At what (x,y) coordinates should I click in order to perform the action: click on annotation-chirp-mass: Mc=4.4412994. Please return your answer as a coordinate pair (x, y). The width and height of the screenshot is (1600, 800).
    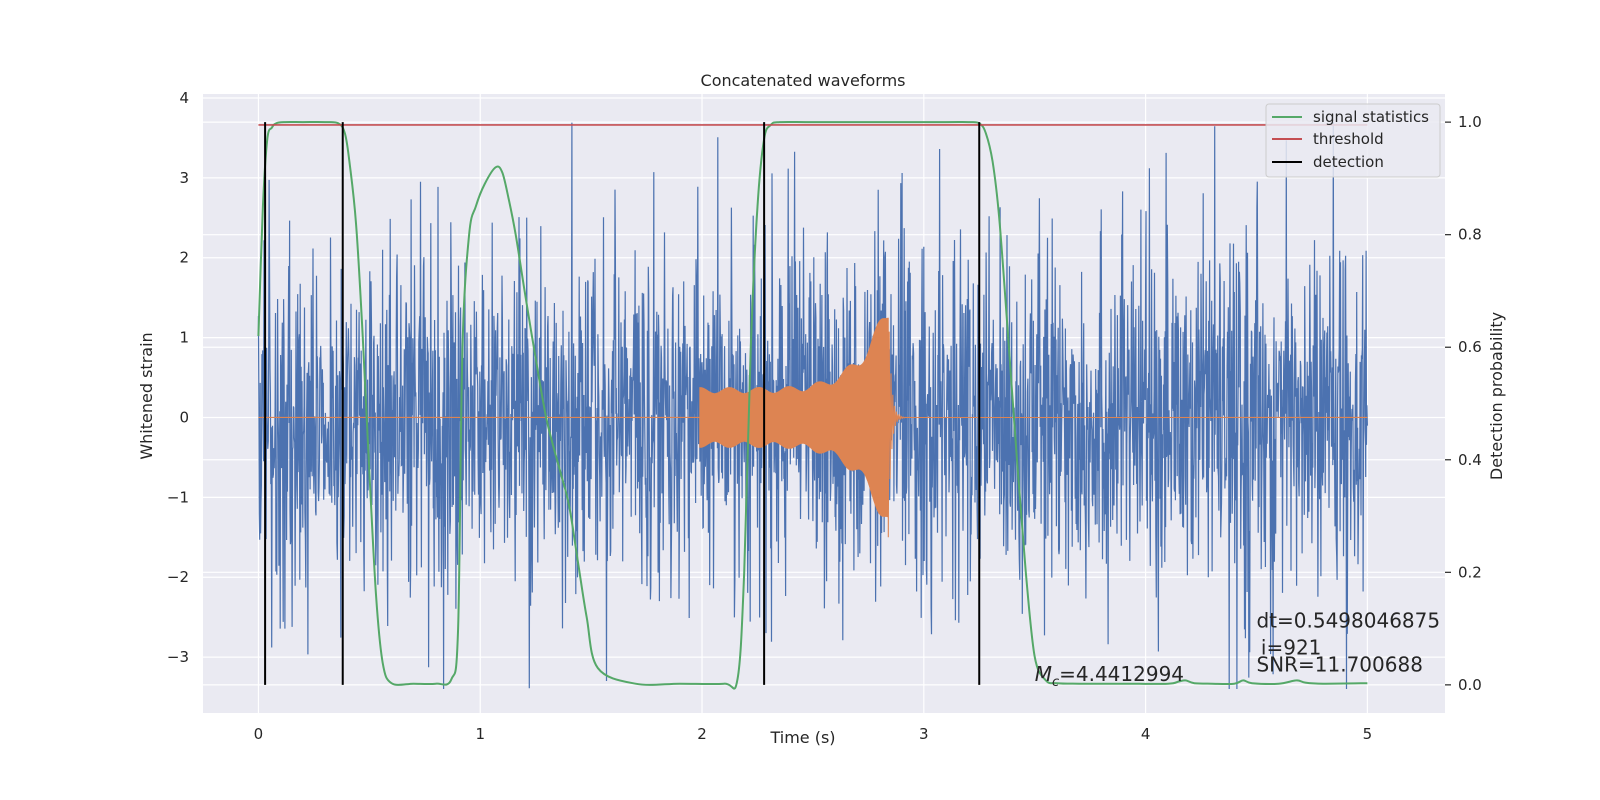
    Looking at the image, I should click on (1109, 676).